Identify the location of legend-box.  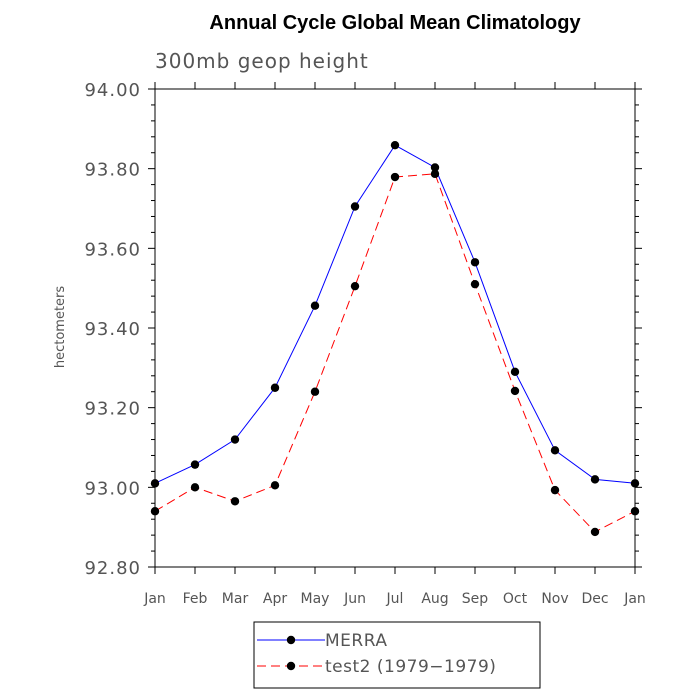
(397, 655).